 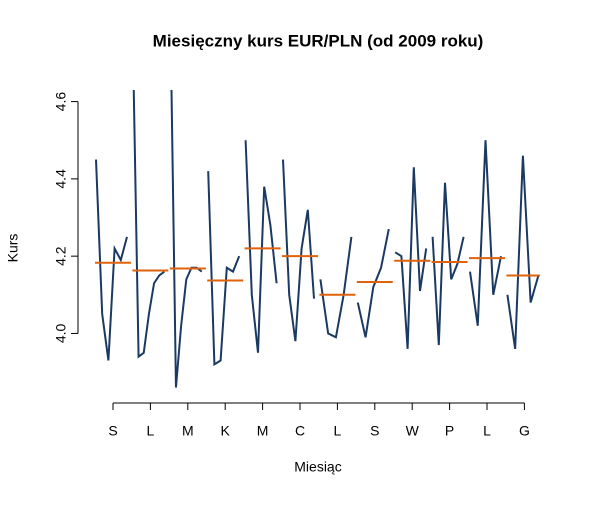 What do you see at coordinates (449, 431) in the screenshot?
I see `x-tick-label: P` at bounding box center [449, 431].